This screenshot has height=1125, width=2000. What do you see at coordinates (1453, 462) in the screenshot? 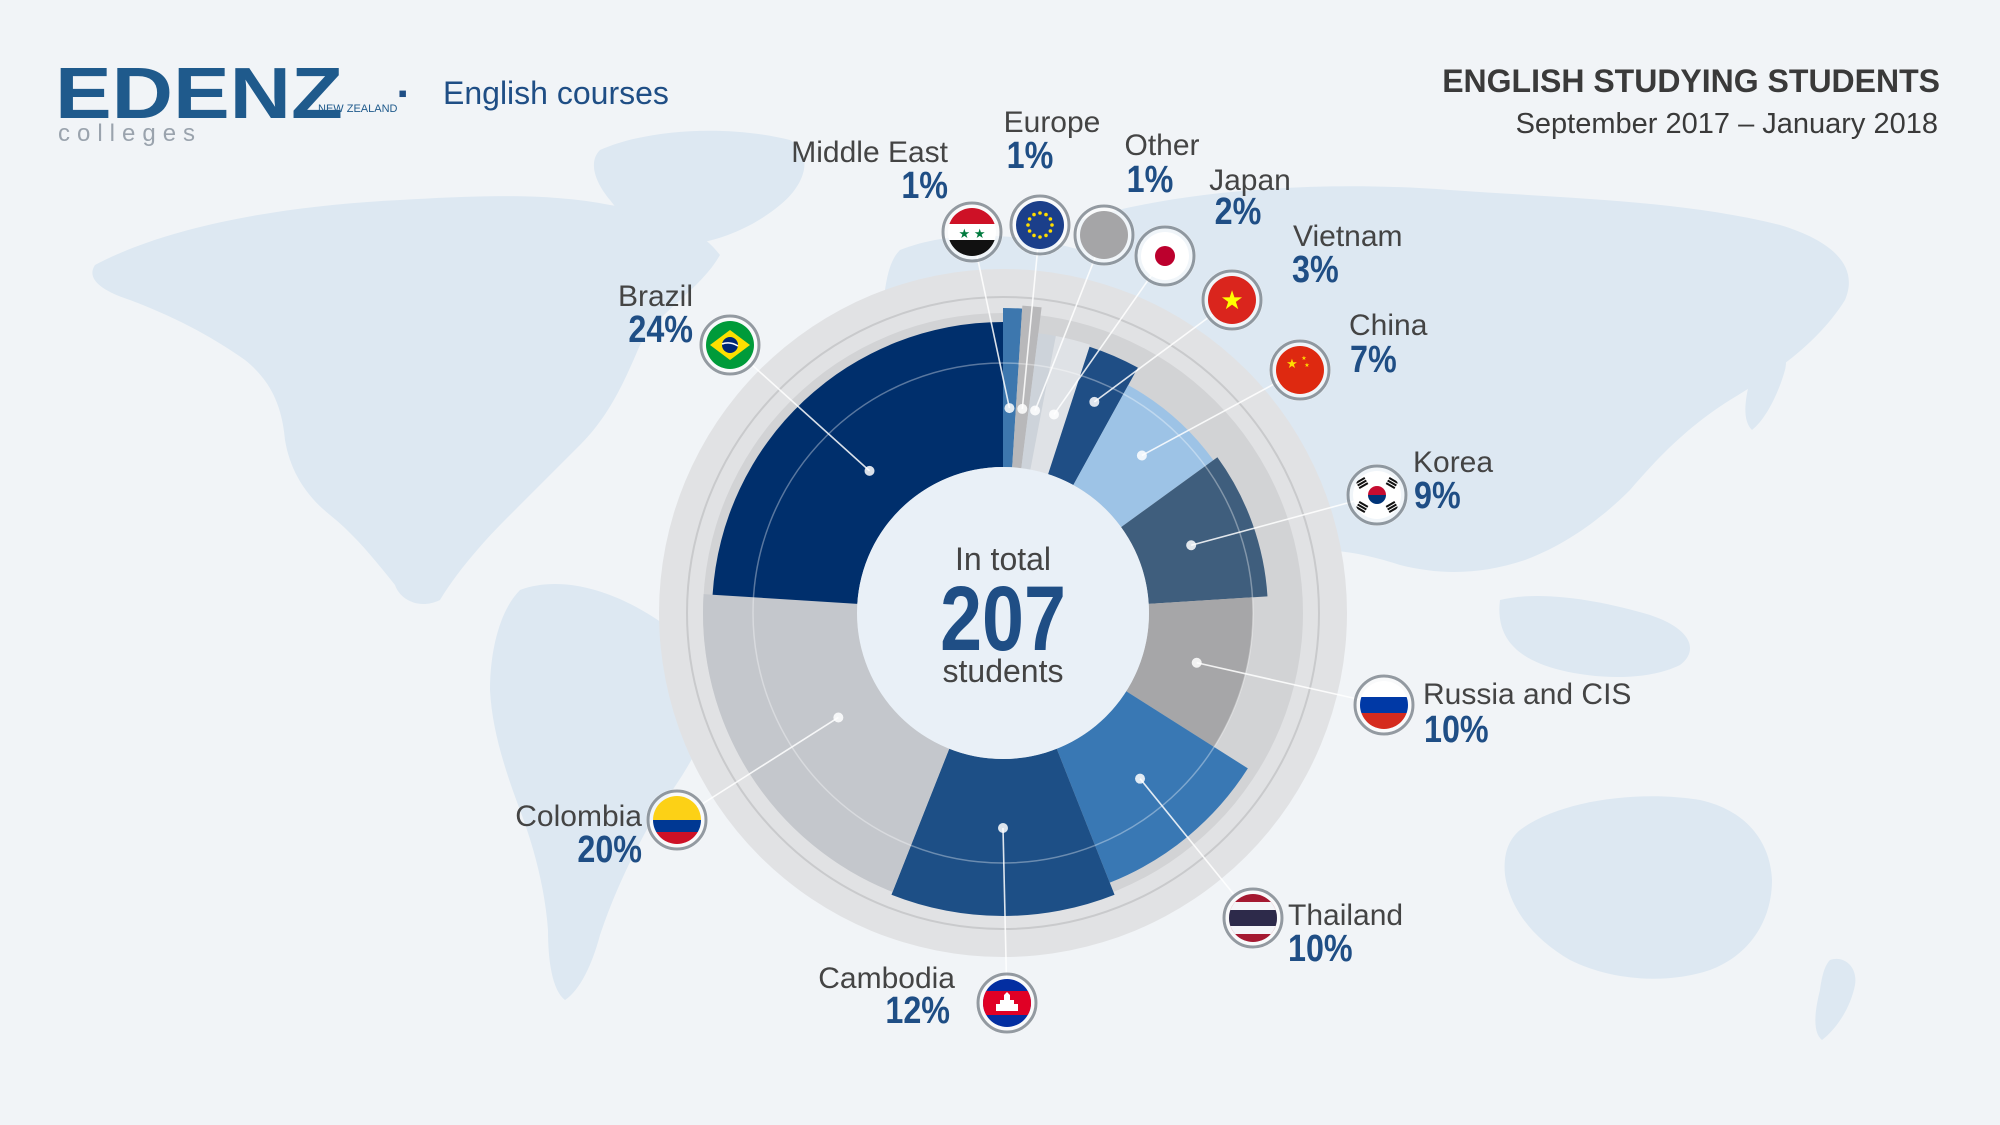
I see `label-korea: Korea` at bounding box center [1453, 462].